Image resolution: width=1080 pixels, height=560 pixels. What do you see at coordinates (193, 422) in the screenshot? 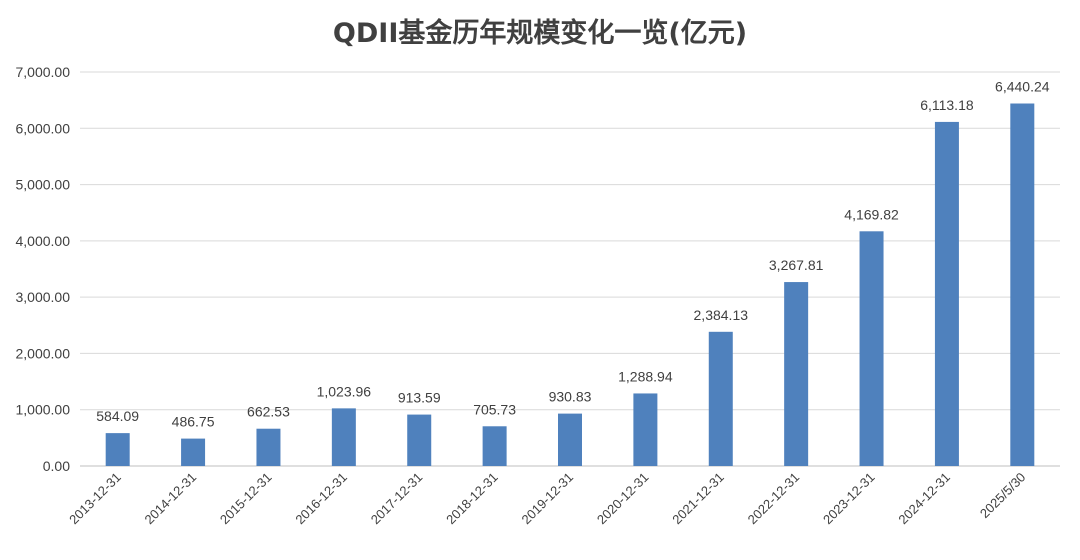
I see `data-label: 486.75` at bounding box center [193, 422].